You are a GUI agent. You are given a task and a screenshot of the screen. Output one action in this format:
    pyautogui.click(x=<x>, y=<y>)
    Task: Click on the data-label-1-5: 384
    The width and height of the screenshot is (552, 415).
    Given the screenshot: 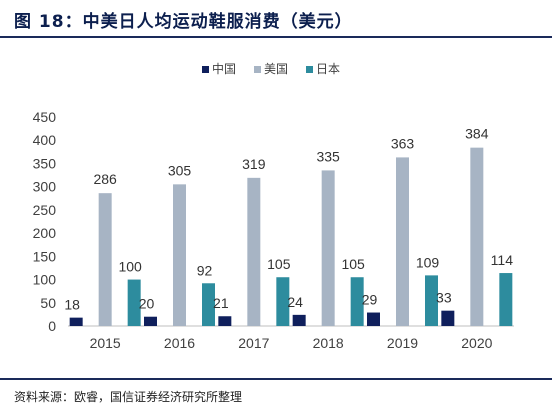 What is the action you would take?
    pyautogui.click(x=477, y=134)
    